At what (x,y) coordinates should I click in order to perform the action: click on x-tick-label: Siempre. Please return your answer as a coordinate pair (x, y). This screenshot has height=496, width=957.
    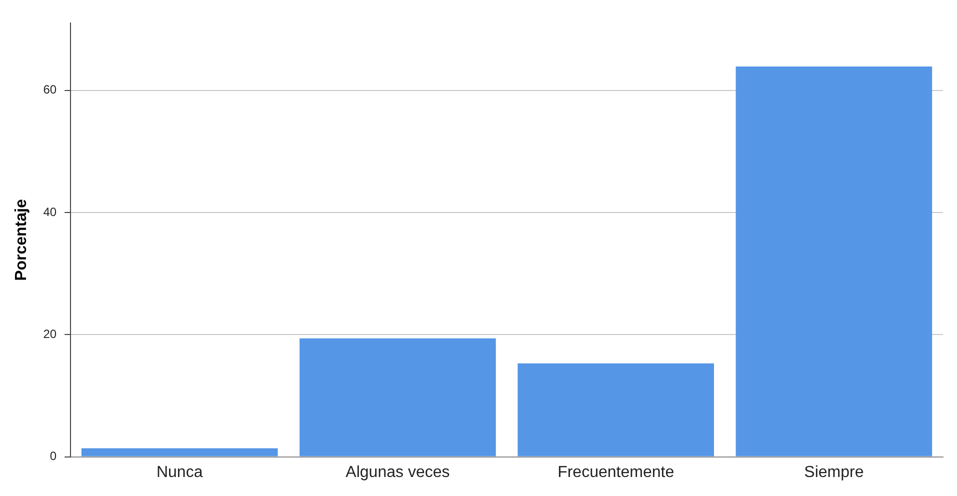
    Looking at the image, I should click on (834, 472).